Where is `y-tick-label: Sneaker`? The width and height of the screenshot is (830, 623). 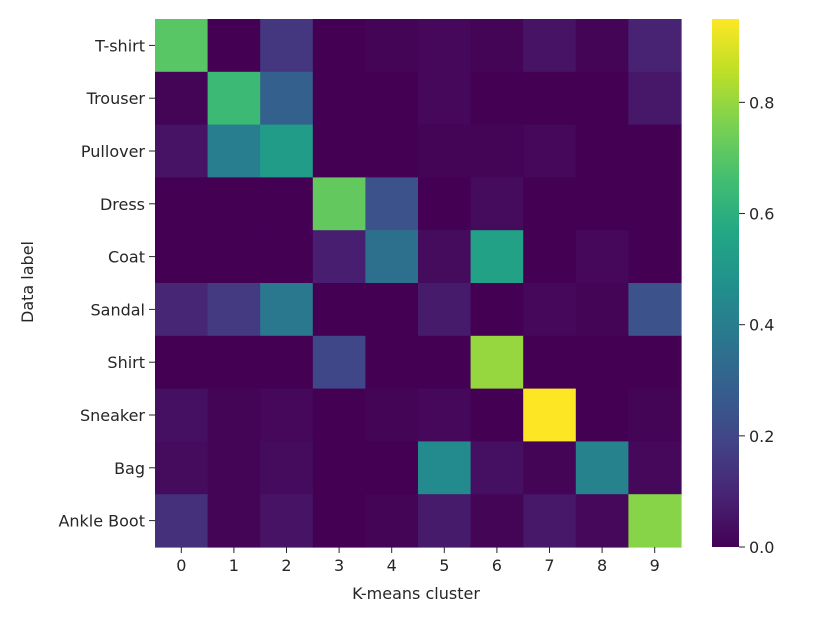 y-tick-label: Sneaker is located at coordinates (112, 415).